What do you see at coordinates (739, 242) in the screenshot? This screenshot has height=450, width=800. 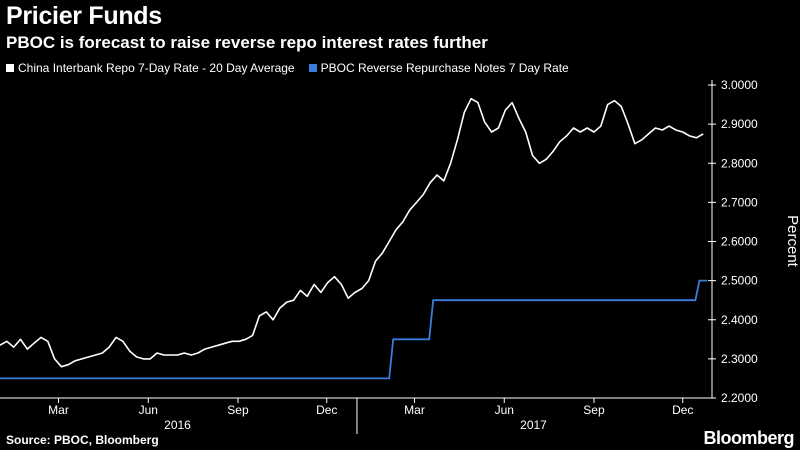 I see `y-tick-label: 2.6000` at bounding box center [739, 242].